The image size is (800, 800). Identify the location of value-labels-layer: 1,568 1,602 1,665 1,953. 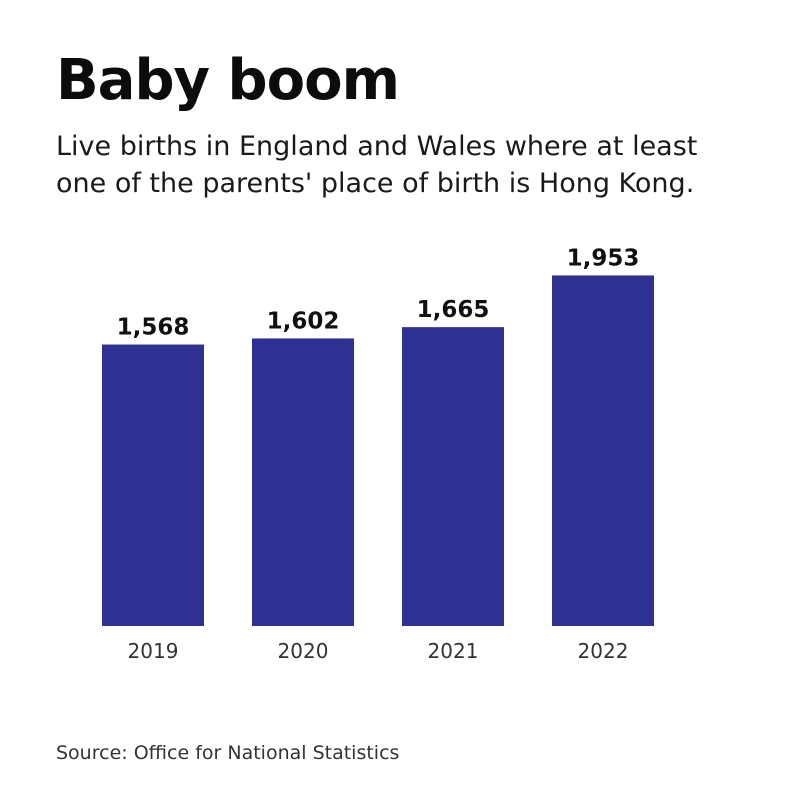
(378, 292).